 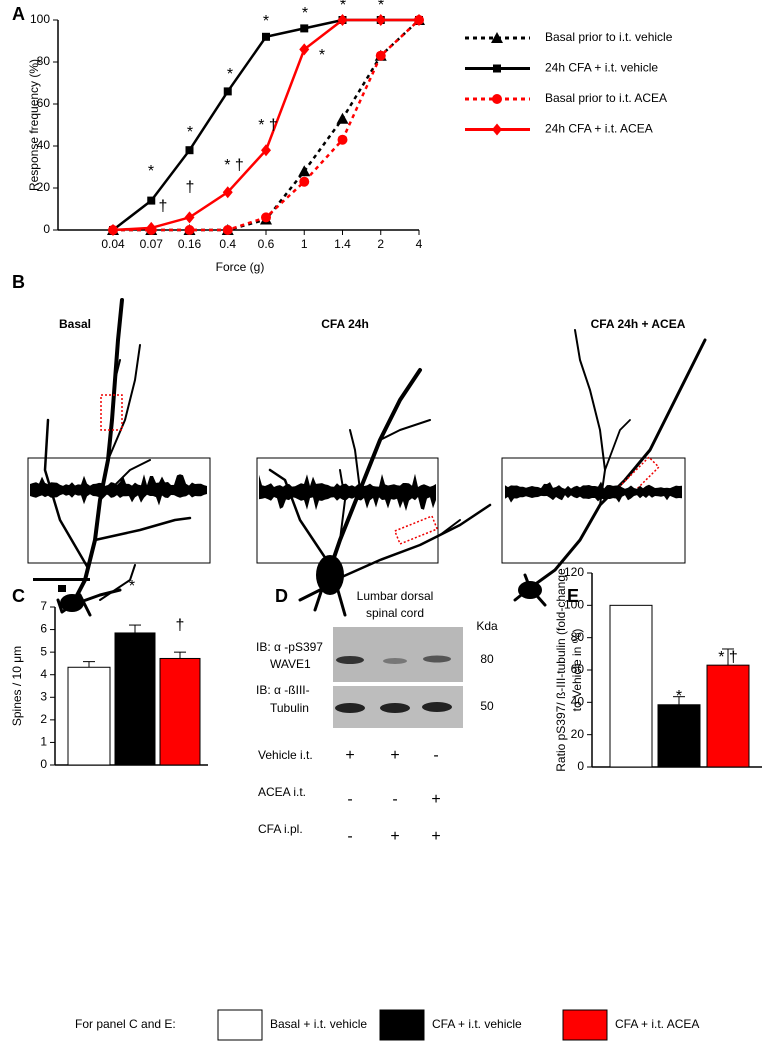 What do you see at coordinates (487, 706) in the screenshot?
I see `blot-size: 50` at bounding box center [487, 706].